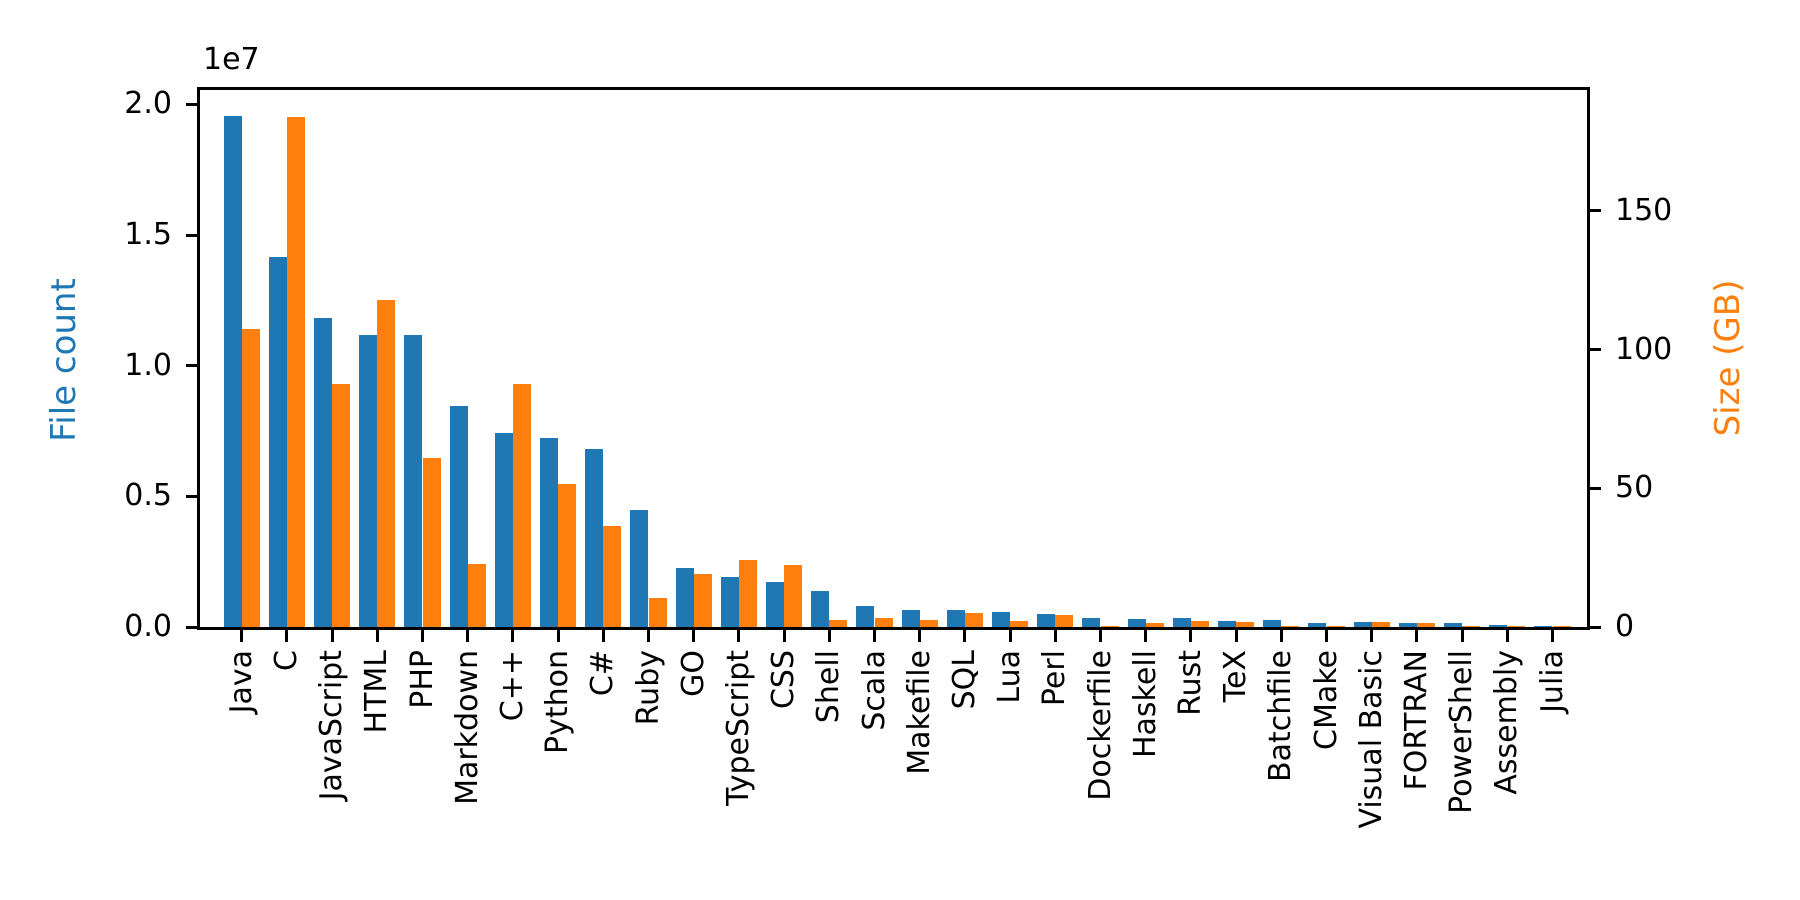 The width and height of the screenshot is (1800, 900). What do you see at coordinates (1634, 488) in the screenshot?
I see `y-right-tick-label: 50` at bounding box center [1634, 488].